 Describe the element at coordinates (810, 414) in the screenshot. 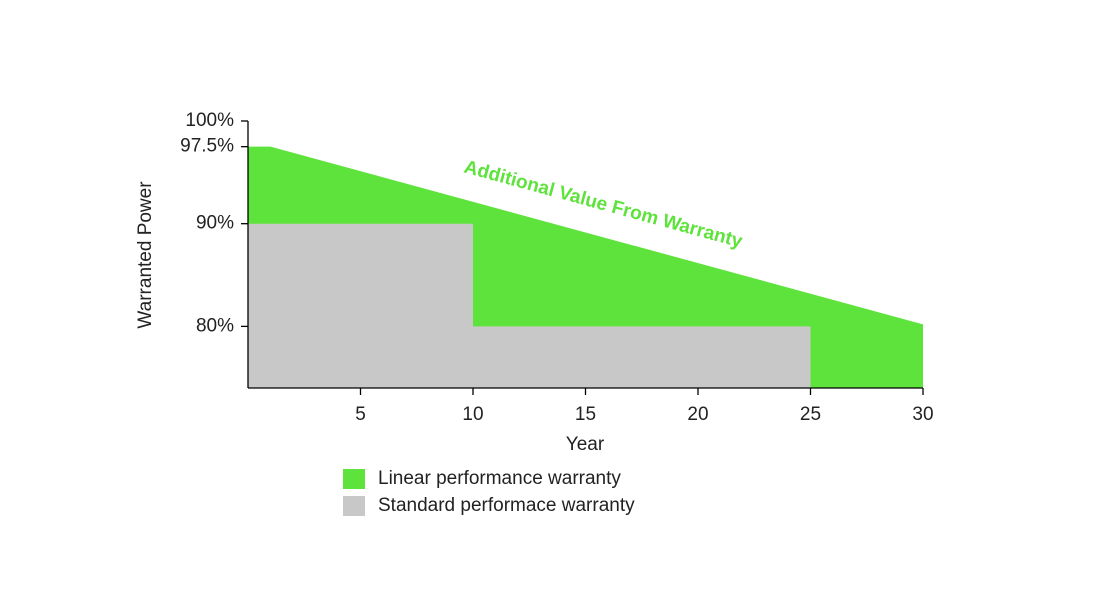

I see `x-tick-label: 25` at that location.